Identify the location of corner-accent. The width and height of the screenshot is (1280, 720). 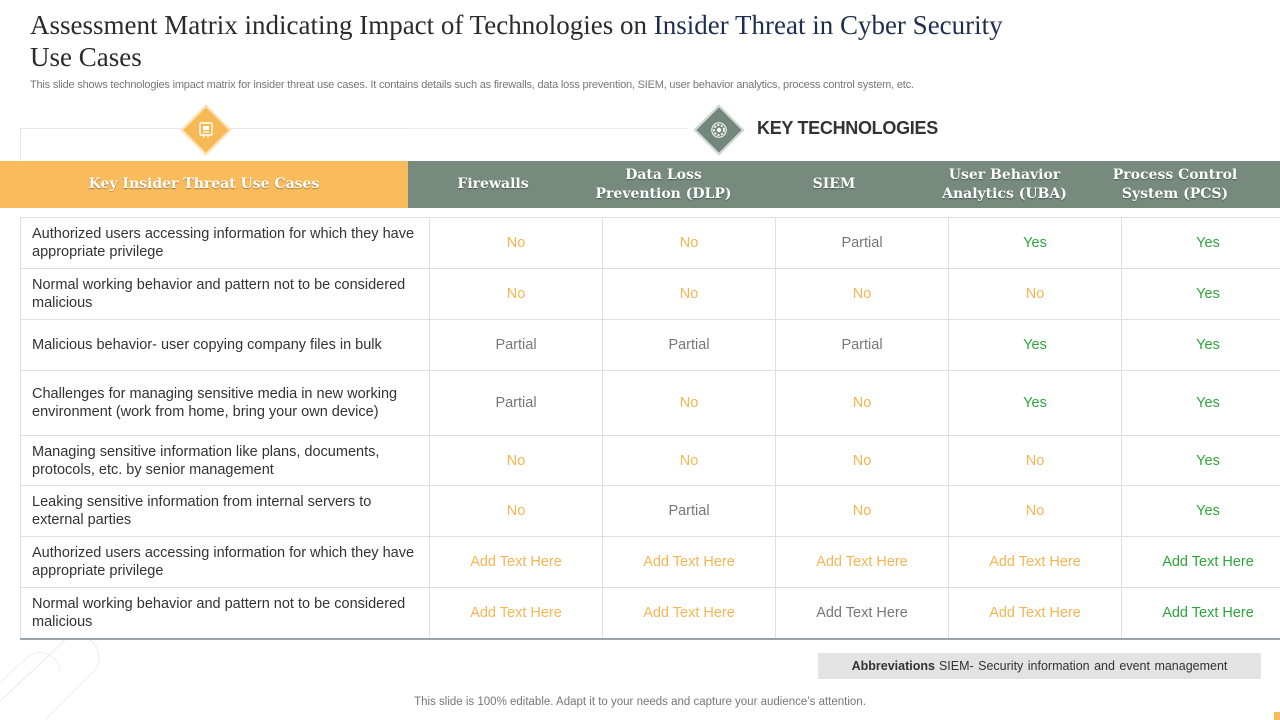
(1277, 716).